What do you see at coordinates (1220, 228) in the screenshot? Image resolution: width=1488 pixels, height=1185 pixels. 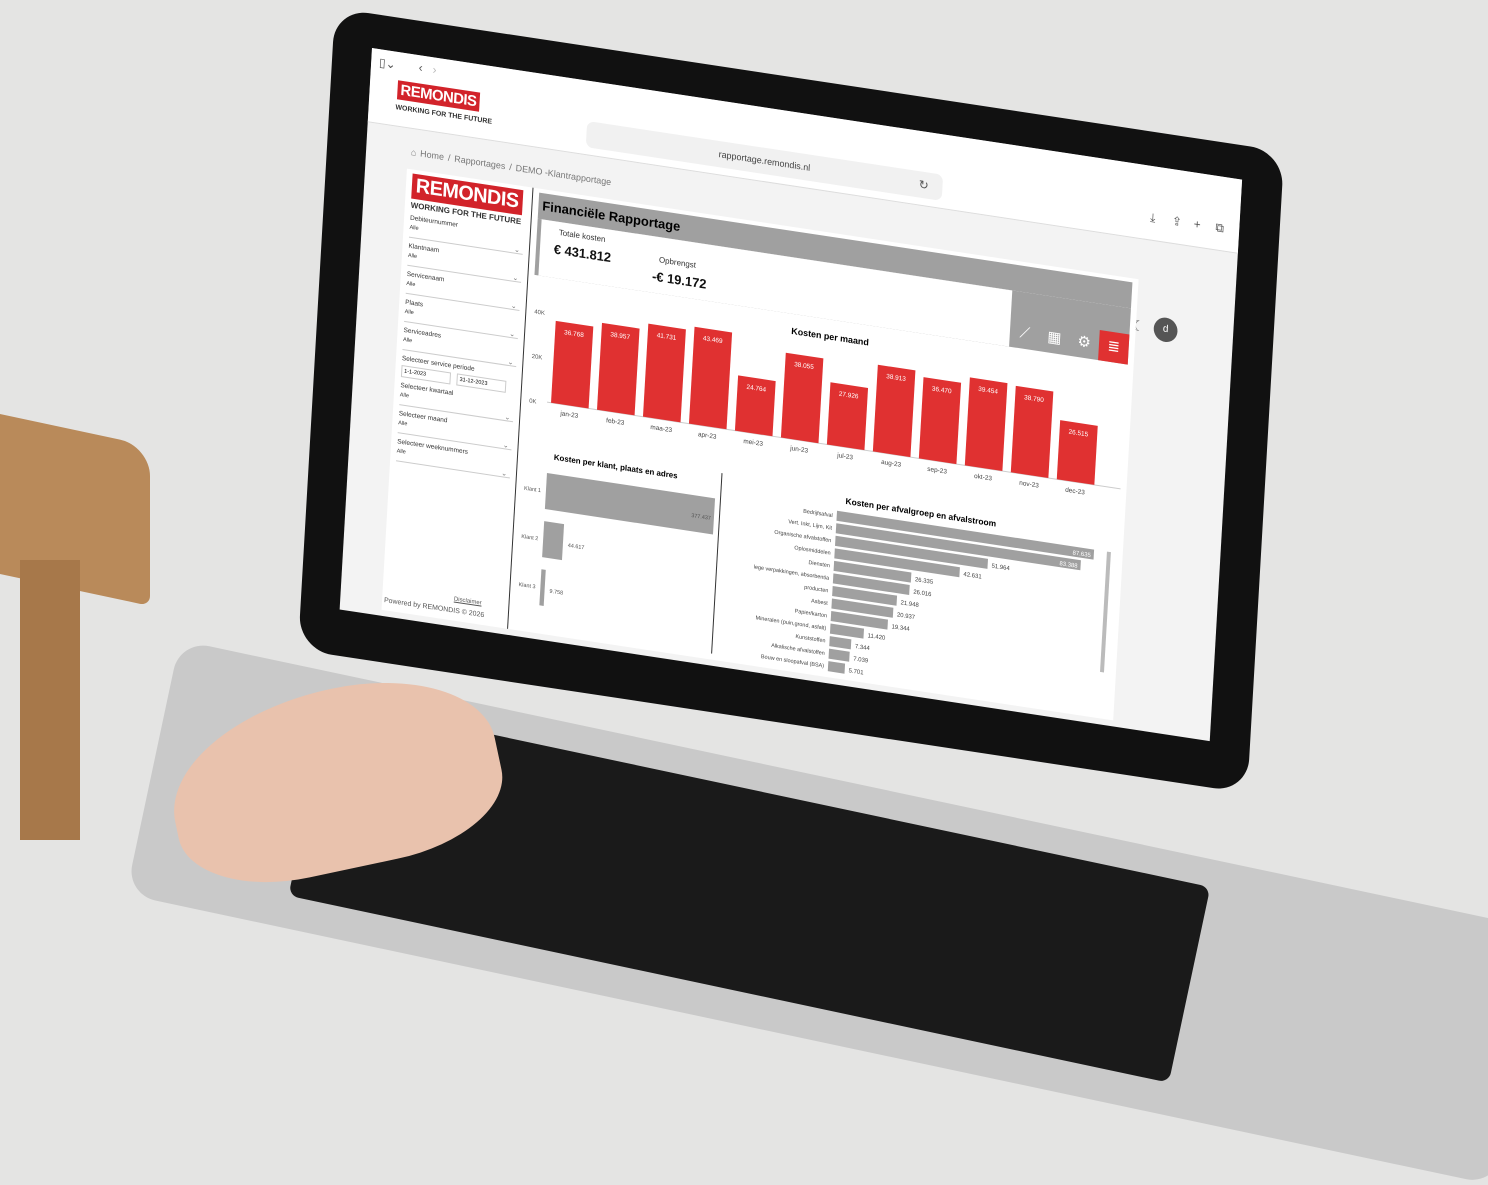 I see `tabs-overview-icon: ⧉` at bounding box center [1220, 228].